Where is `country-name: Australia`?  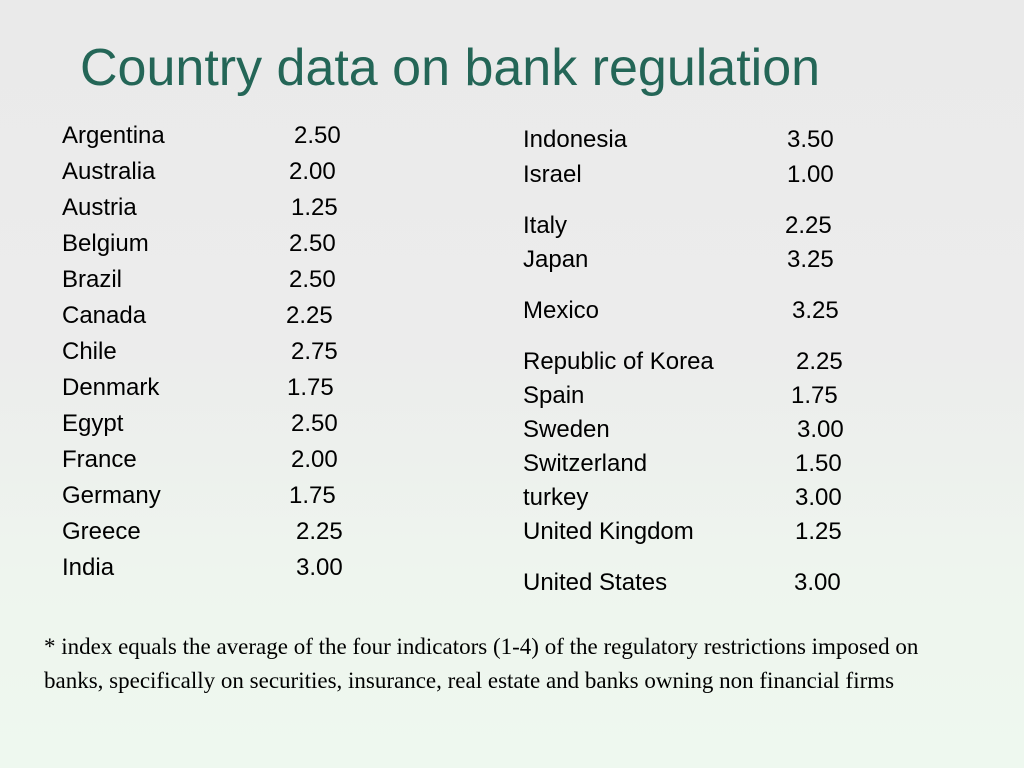
country-name: Australia is located at coordinates (109, 171).